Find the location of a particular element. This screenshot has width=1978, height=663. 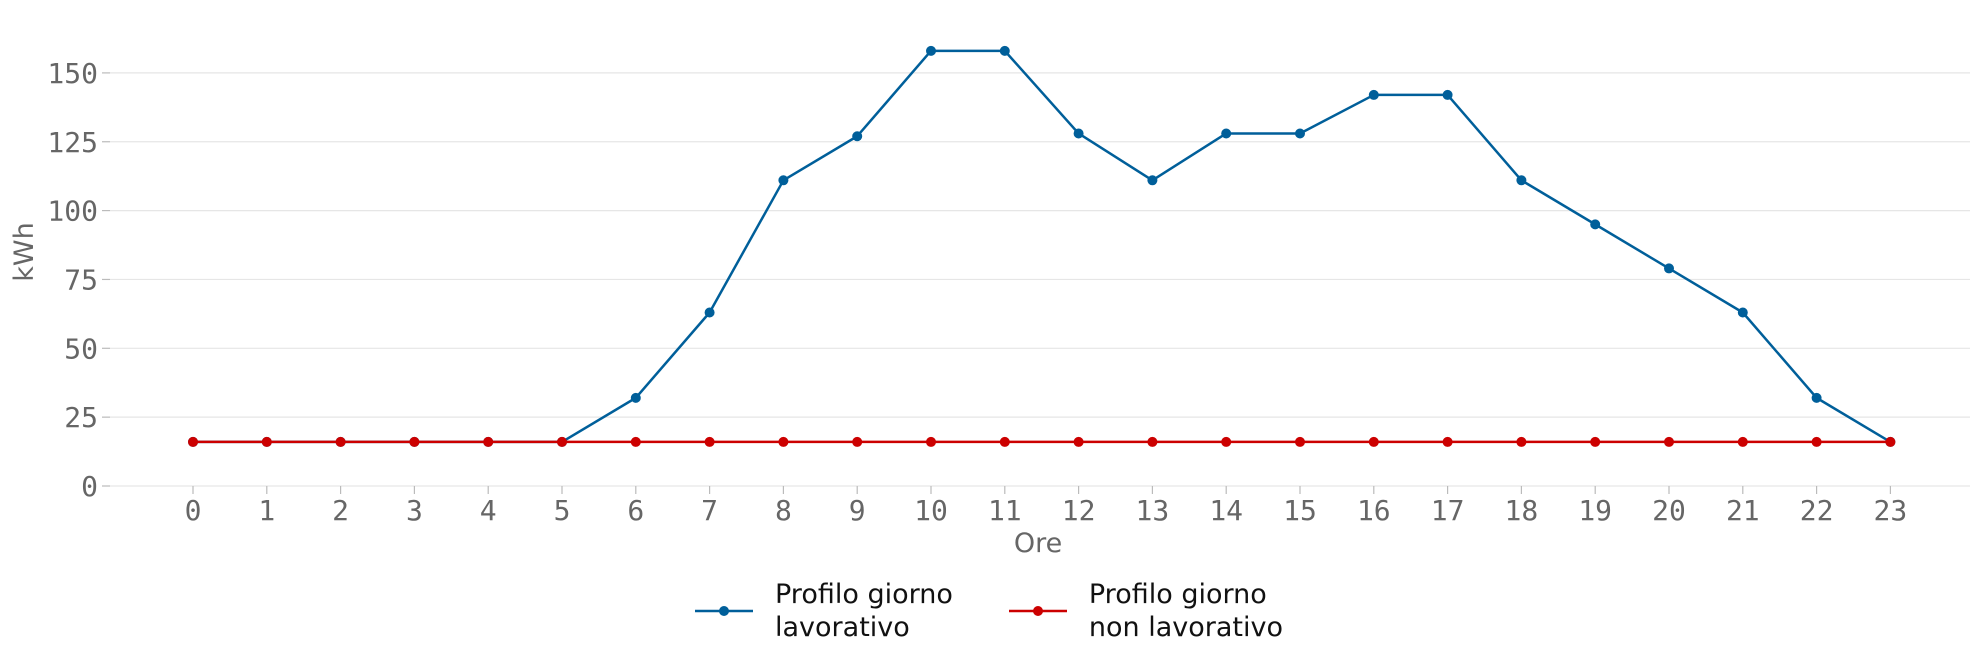

x-tick-label: 10 is located at coordinates (931, 510).